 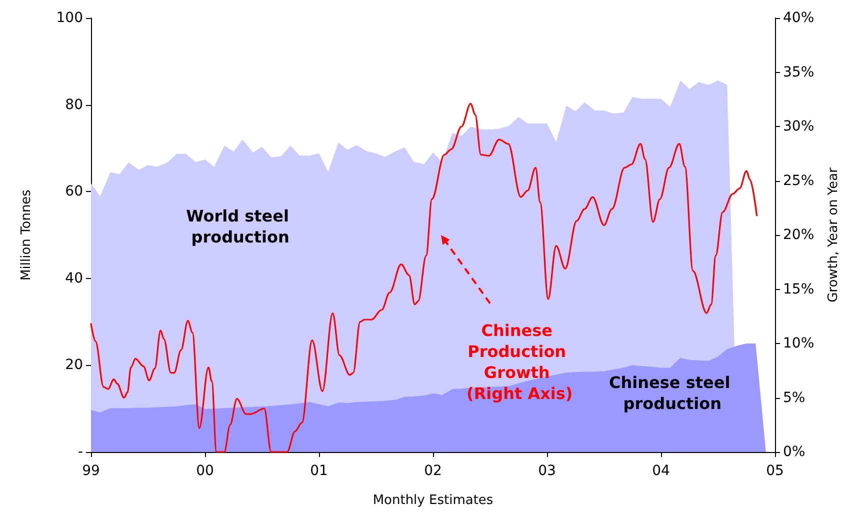 What do you see at coordinates (319, 471) in the screenshot?
I see `x-tick-label: 01` at bounding box center [319, 471].